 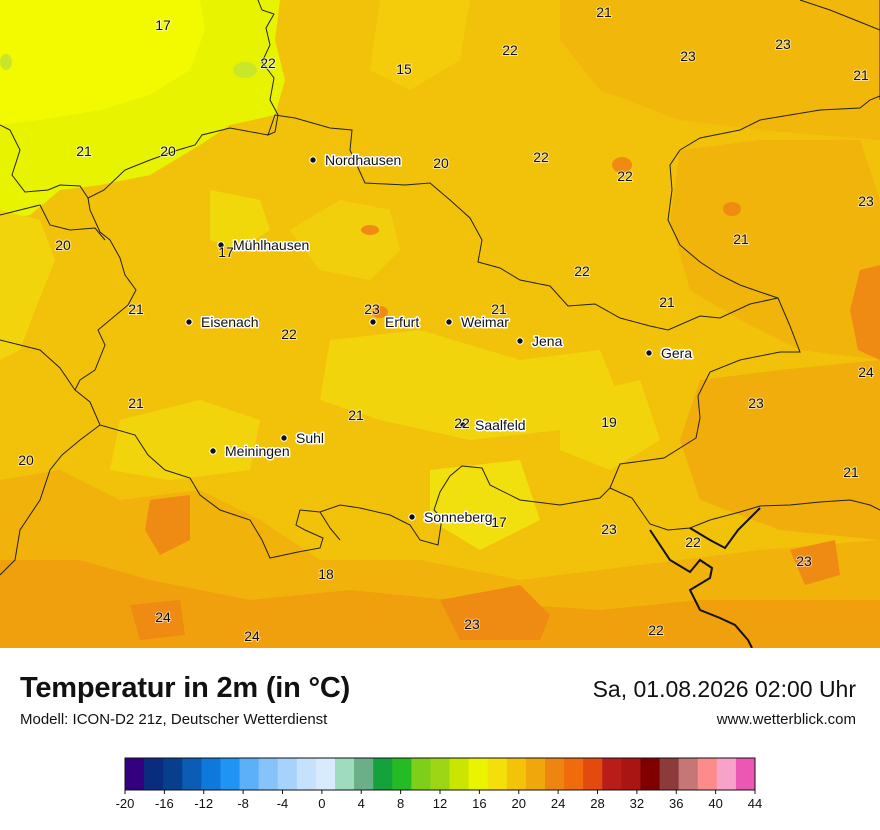 What do you see at coordinates (321, 803) in the screenshot?
I see `legend-tick-label: 0` at bounding box center [321, 803].